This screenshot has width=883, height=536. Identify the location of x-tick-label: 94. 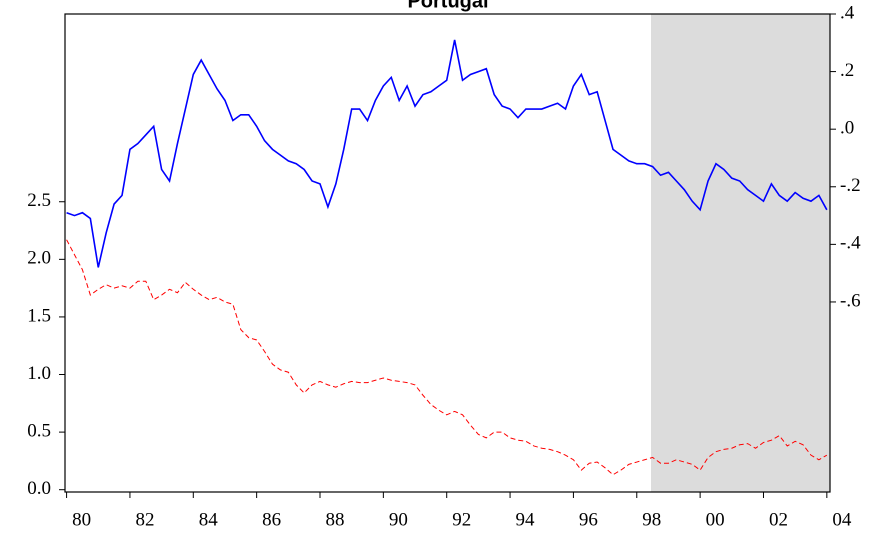
(526, 519).